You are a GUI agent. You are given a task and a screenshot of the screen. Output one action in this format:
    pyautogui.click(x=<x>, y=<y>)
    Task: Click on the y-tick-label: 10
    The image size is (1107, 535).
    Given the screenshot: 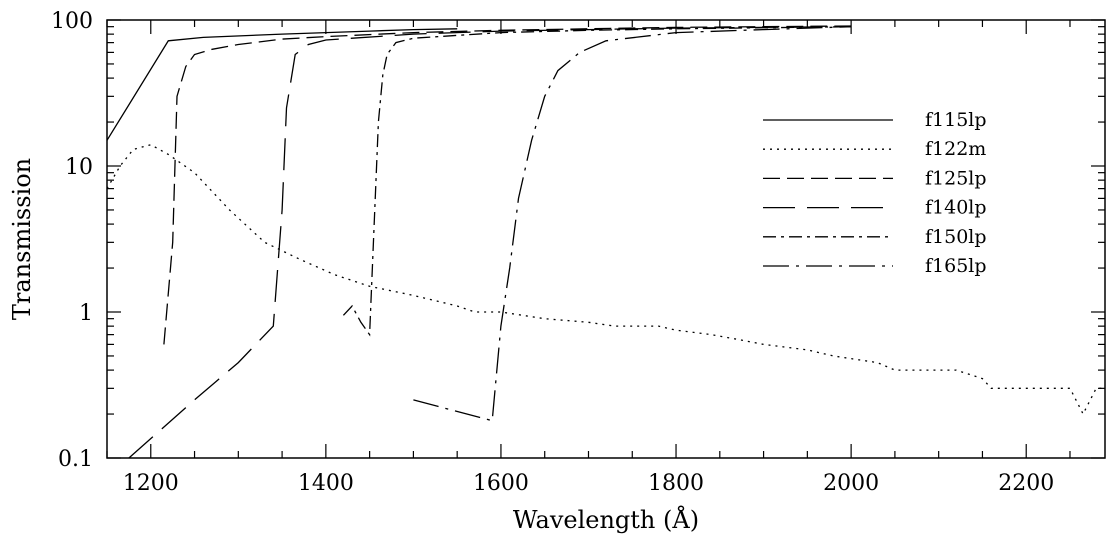 What is the action you would take?
    pyautogui.click(x=79, y=167)
    